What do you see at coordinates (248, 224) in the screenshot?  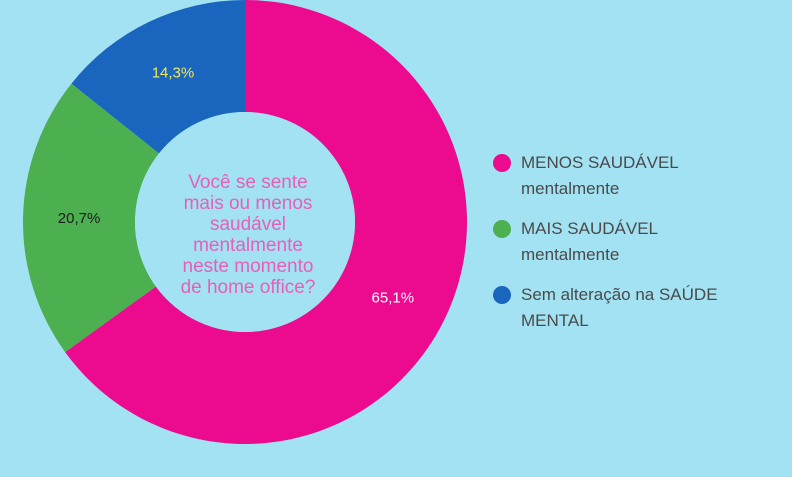 I see `chart-title-line: saudável` at bounding box center [248, 224].